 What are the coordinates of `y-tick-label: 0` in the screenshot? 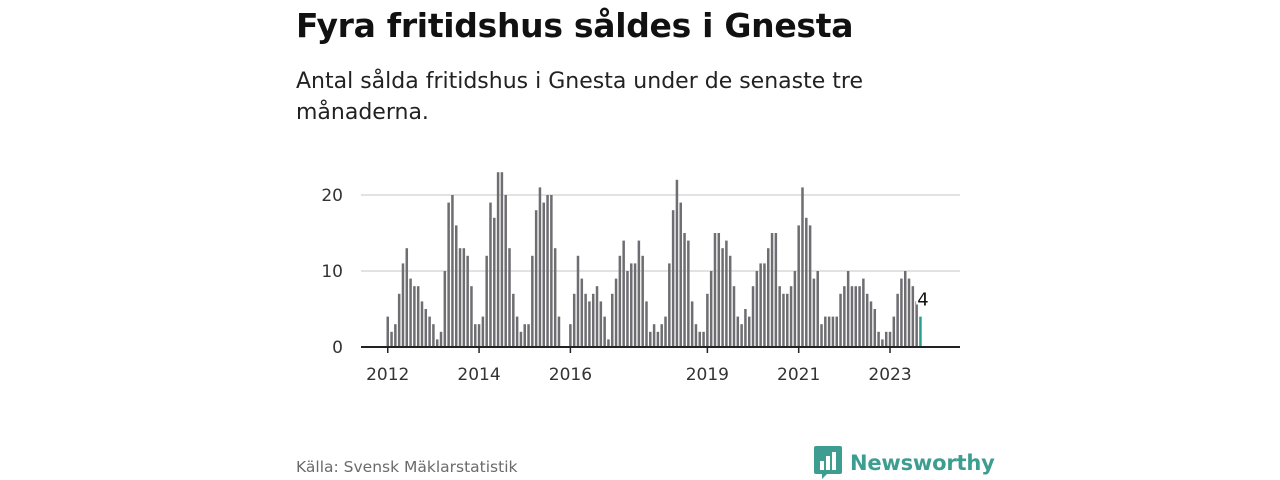 It's located at (337, 348).